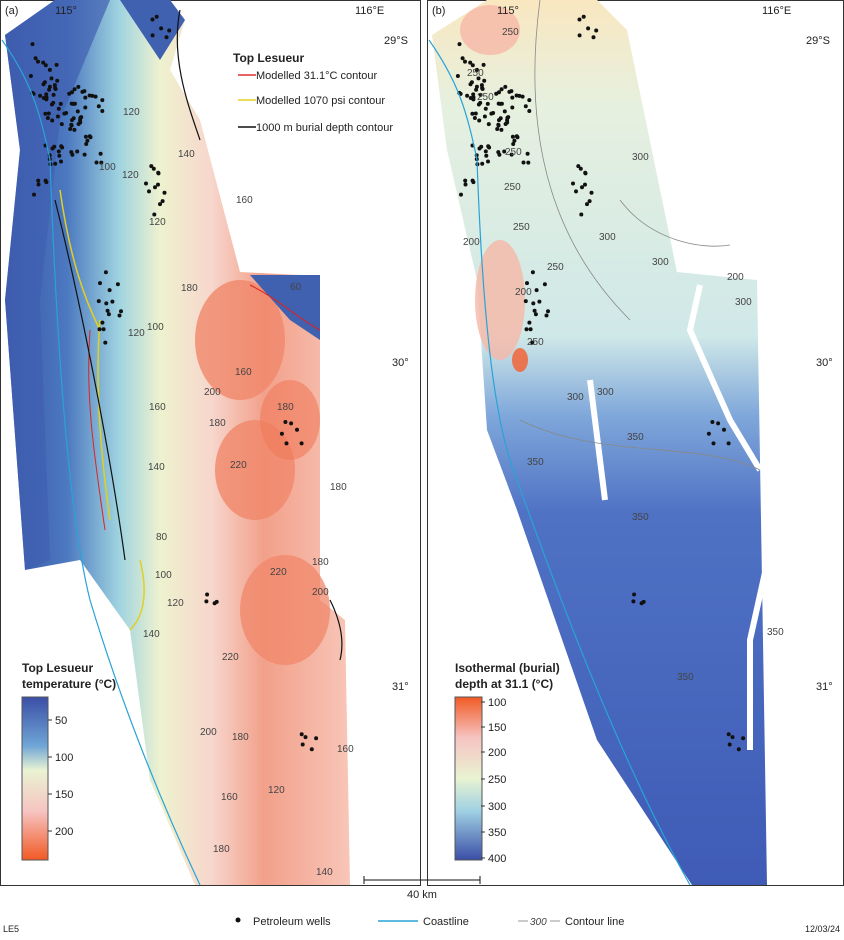 This screenshot has width=844, height=940. Describe the element at coordinates (238, 920) in the screenshot. I see `legend-symbol` at that location.